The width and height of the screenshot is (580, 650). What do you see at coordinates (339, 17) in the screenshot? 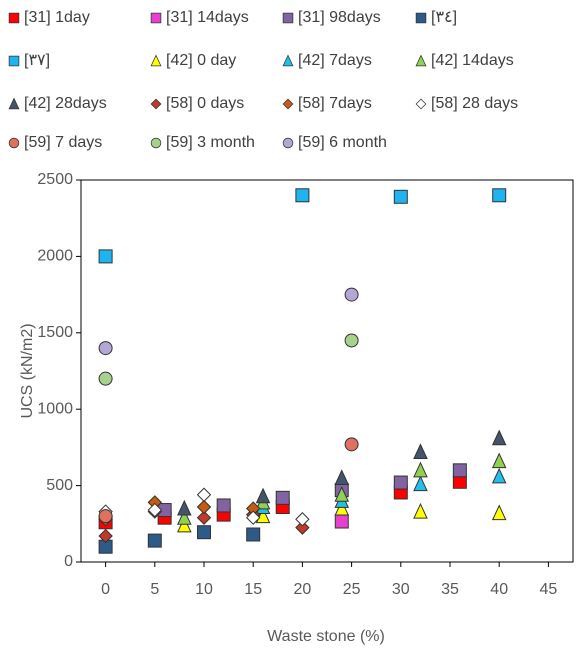
I see `legend-label: [31] 98days` at bounding box center [339, 17].